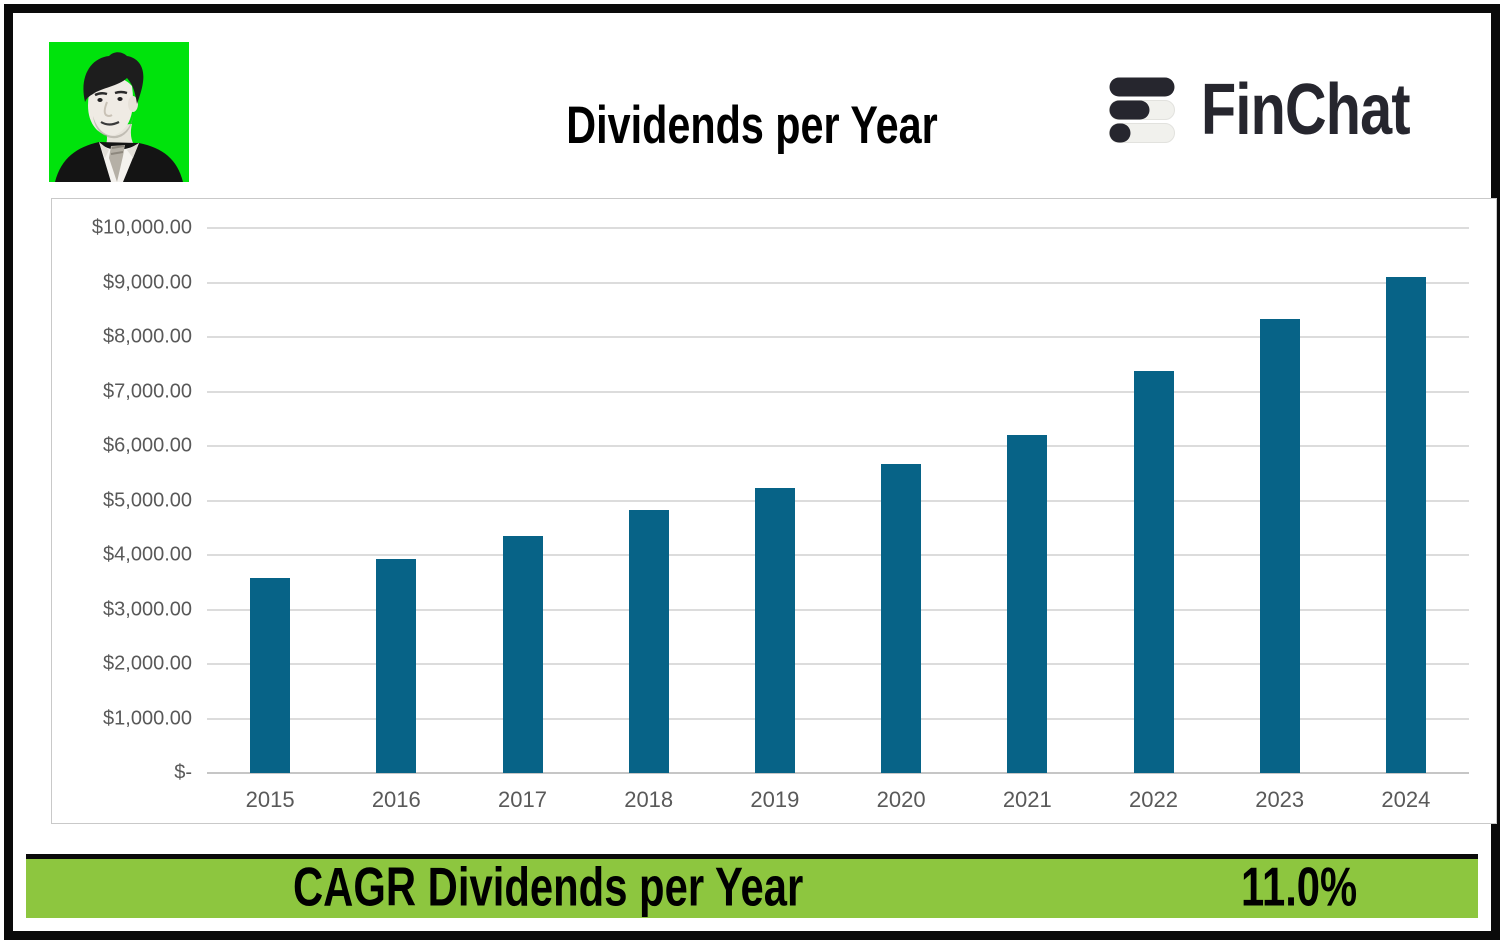 The width and height of the screenshot is (1504, 944). Describe the element at coordinates (548, 885) in the screenshot. I see `cagr-label: CAGR Dividends per Year` at that location.